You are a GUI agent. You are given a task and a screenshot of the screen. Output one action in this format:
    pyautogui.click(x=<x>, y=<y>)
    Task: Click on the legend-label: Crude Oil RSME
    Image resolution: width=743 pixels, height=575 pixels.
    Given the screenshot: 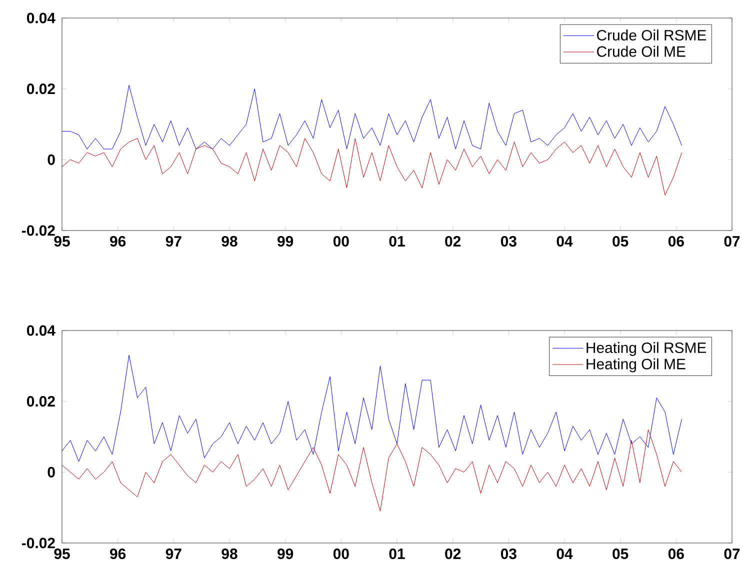 What is the action you would take?
    pyautogui.click(x=651, y=35)
    